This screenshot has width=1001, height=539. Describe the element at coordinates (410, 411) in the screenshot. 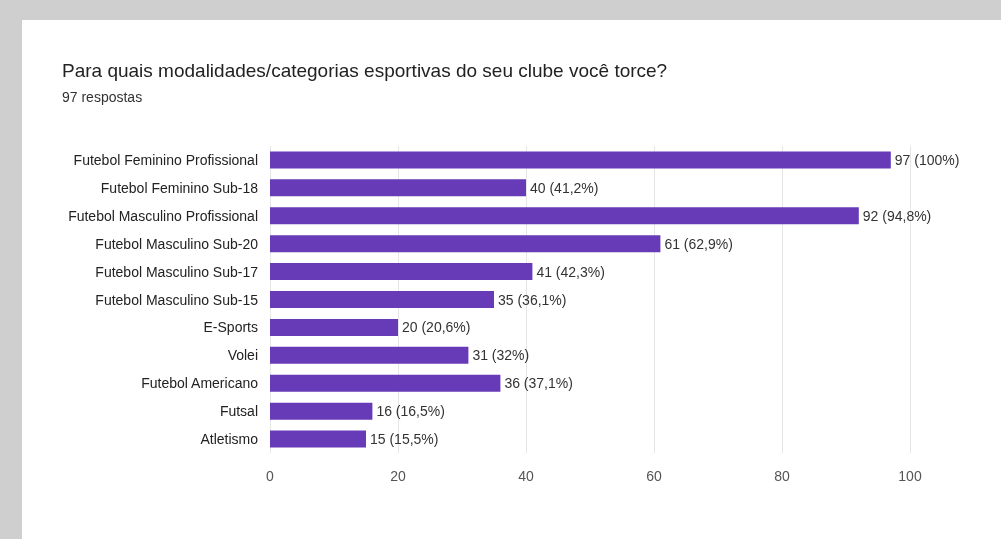

I see `data-label: 16 (16,5%)` at that location.